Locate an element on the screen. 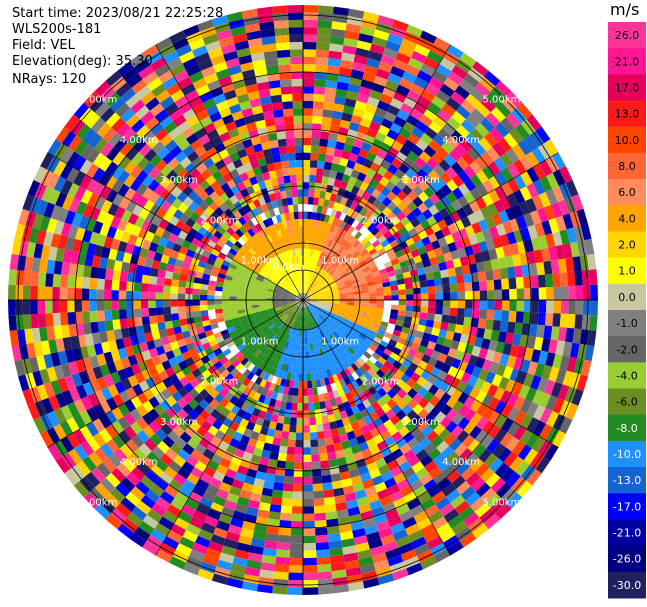  colorbar-tick-label: 21.0 is located at coordinates (627, 61).